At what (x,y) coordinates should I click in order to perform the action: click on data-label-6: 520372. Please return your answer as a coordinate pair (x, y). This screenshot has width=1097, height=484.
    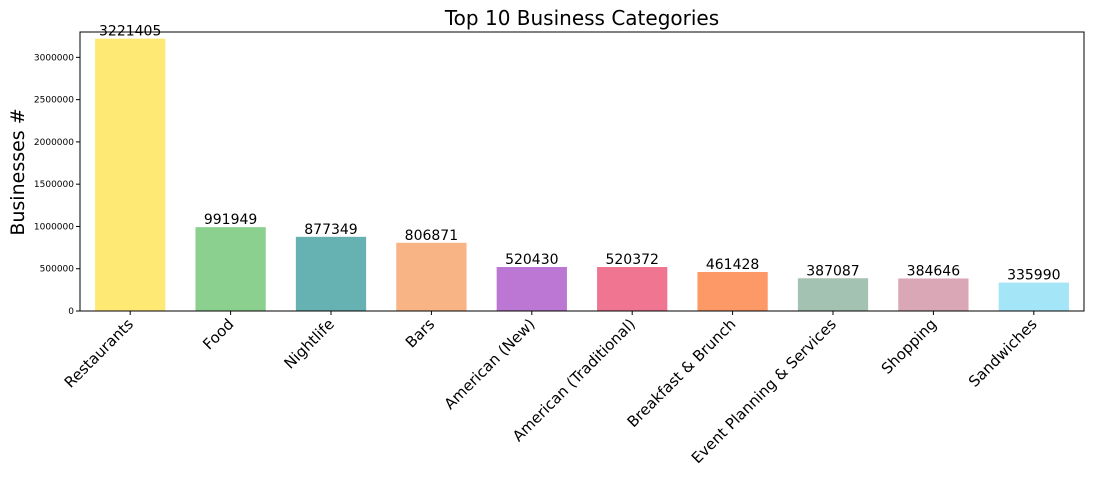
    Looking at the image, I should click on (631, 260).